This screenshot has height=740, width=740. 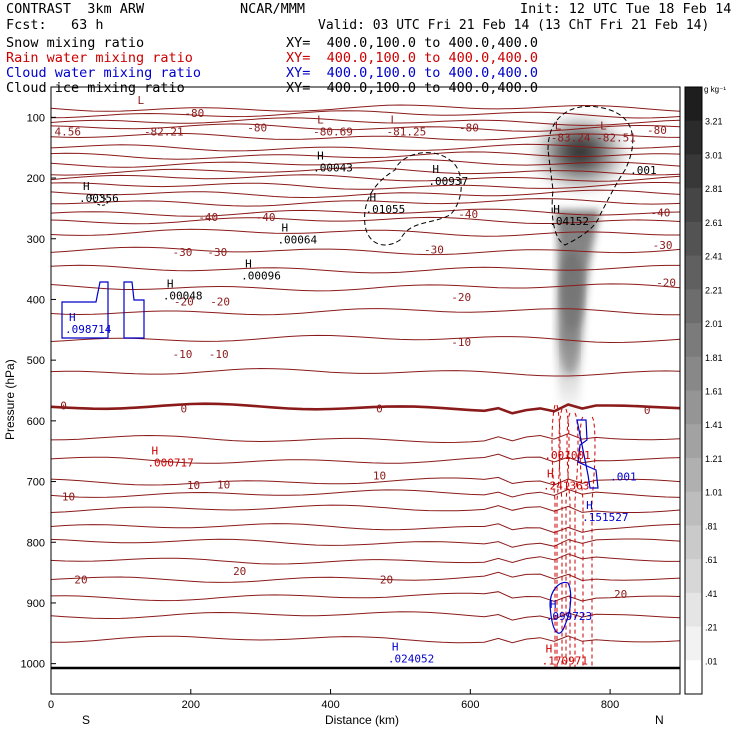 I want to click on colorbar-label: 1.61, so click(x=714, y=392).